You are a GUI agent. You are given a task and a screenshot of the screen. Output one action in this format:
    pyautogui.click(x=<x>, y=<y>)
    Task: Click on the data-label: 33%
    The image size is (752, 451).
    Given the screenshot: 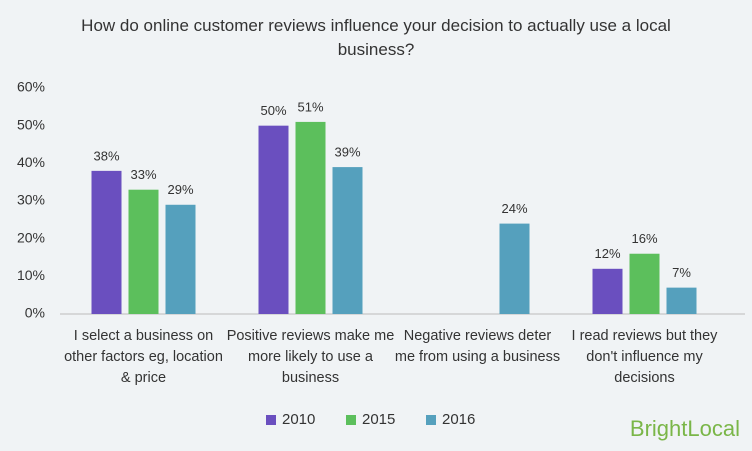 What is the action you would take?
    pyautogui.click(x=143, y=174)
    